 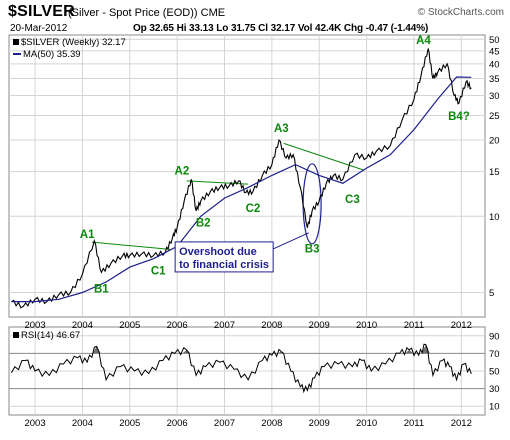 I want to click on price-x-tick-label: 2010, so click(x=366, y=325).